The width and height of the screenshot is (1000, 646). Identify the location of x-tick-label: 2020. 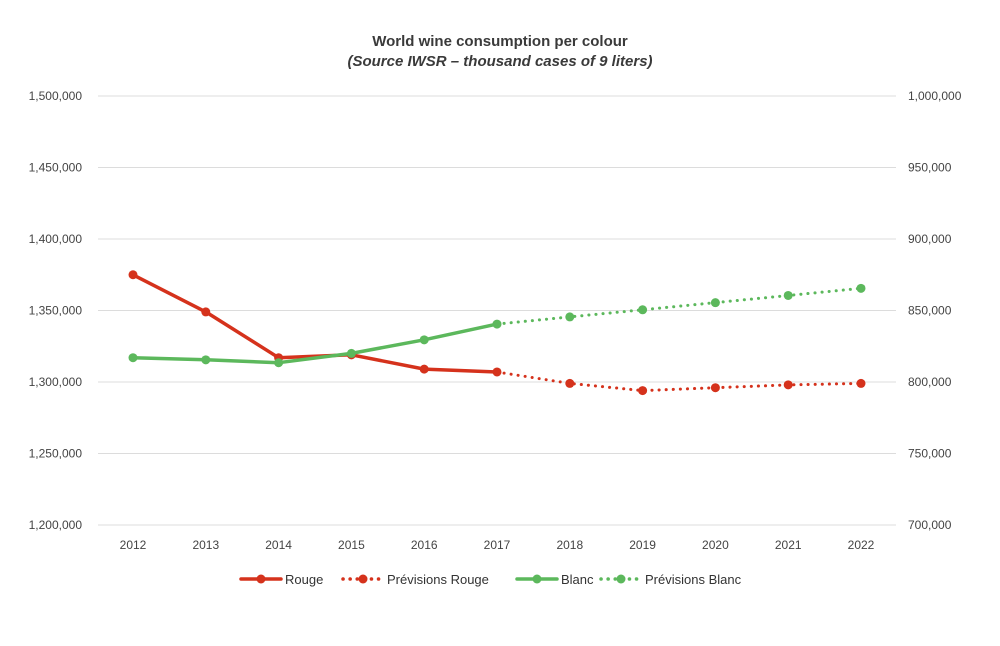
(715, 545).